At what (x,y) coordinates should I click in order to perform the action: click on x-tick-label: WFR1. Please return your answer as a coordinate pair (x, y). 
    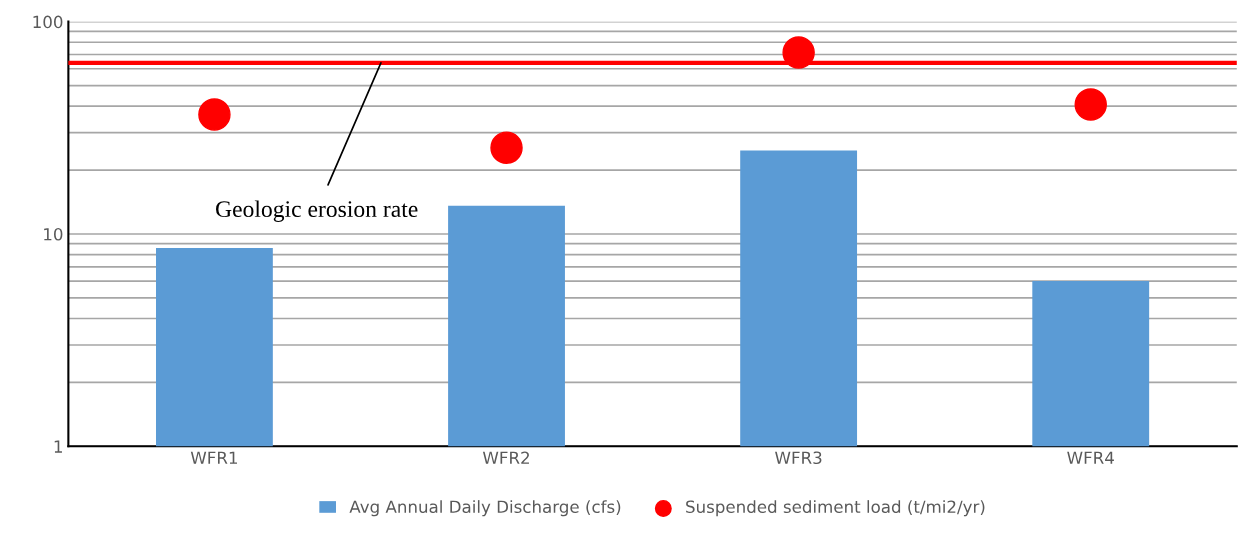
    Looking at the image, I should click on (213, 457).